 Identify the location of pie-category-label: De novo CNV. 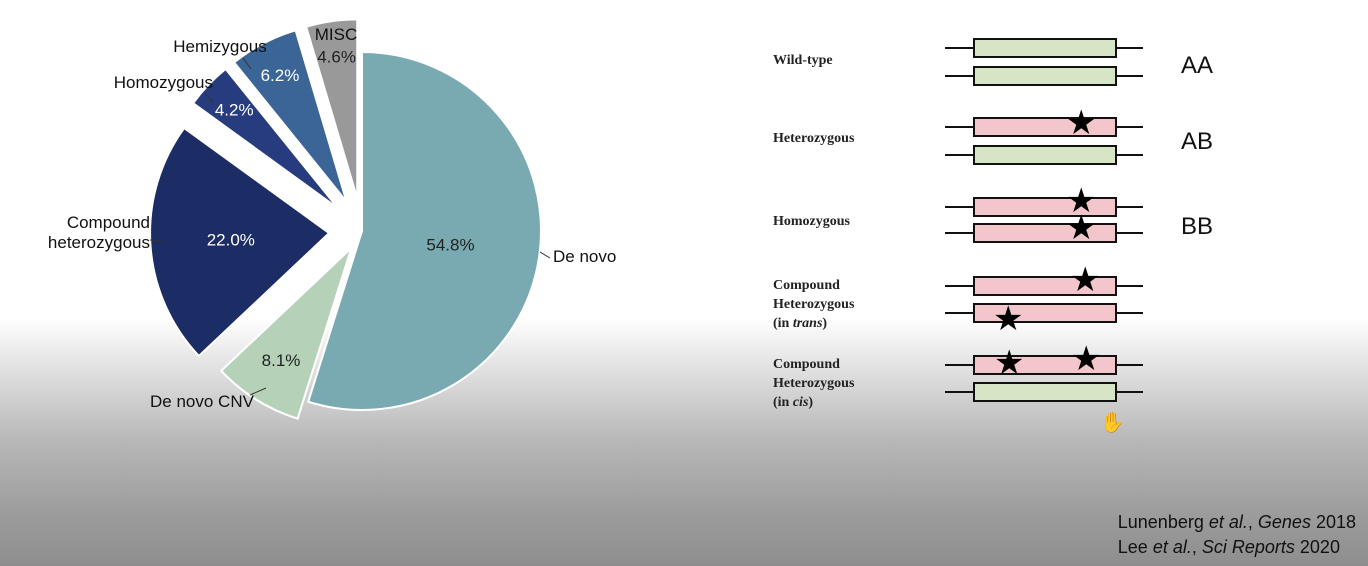
(202, 401).